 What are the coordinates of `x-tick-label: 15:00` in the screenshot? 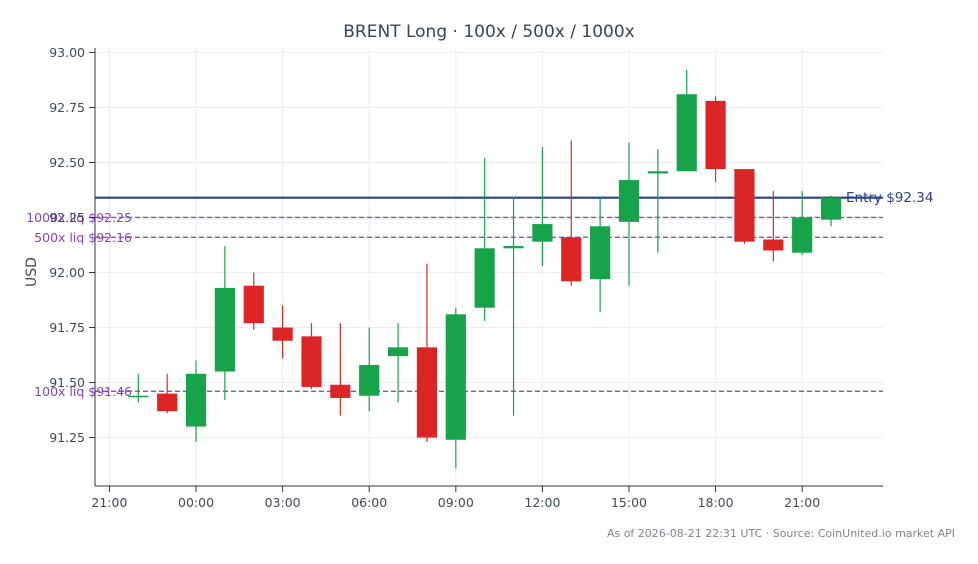 It's located at (629, 502).